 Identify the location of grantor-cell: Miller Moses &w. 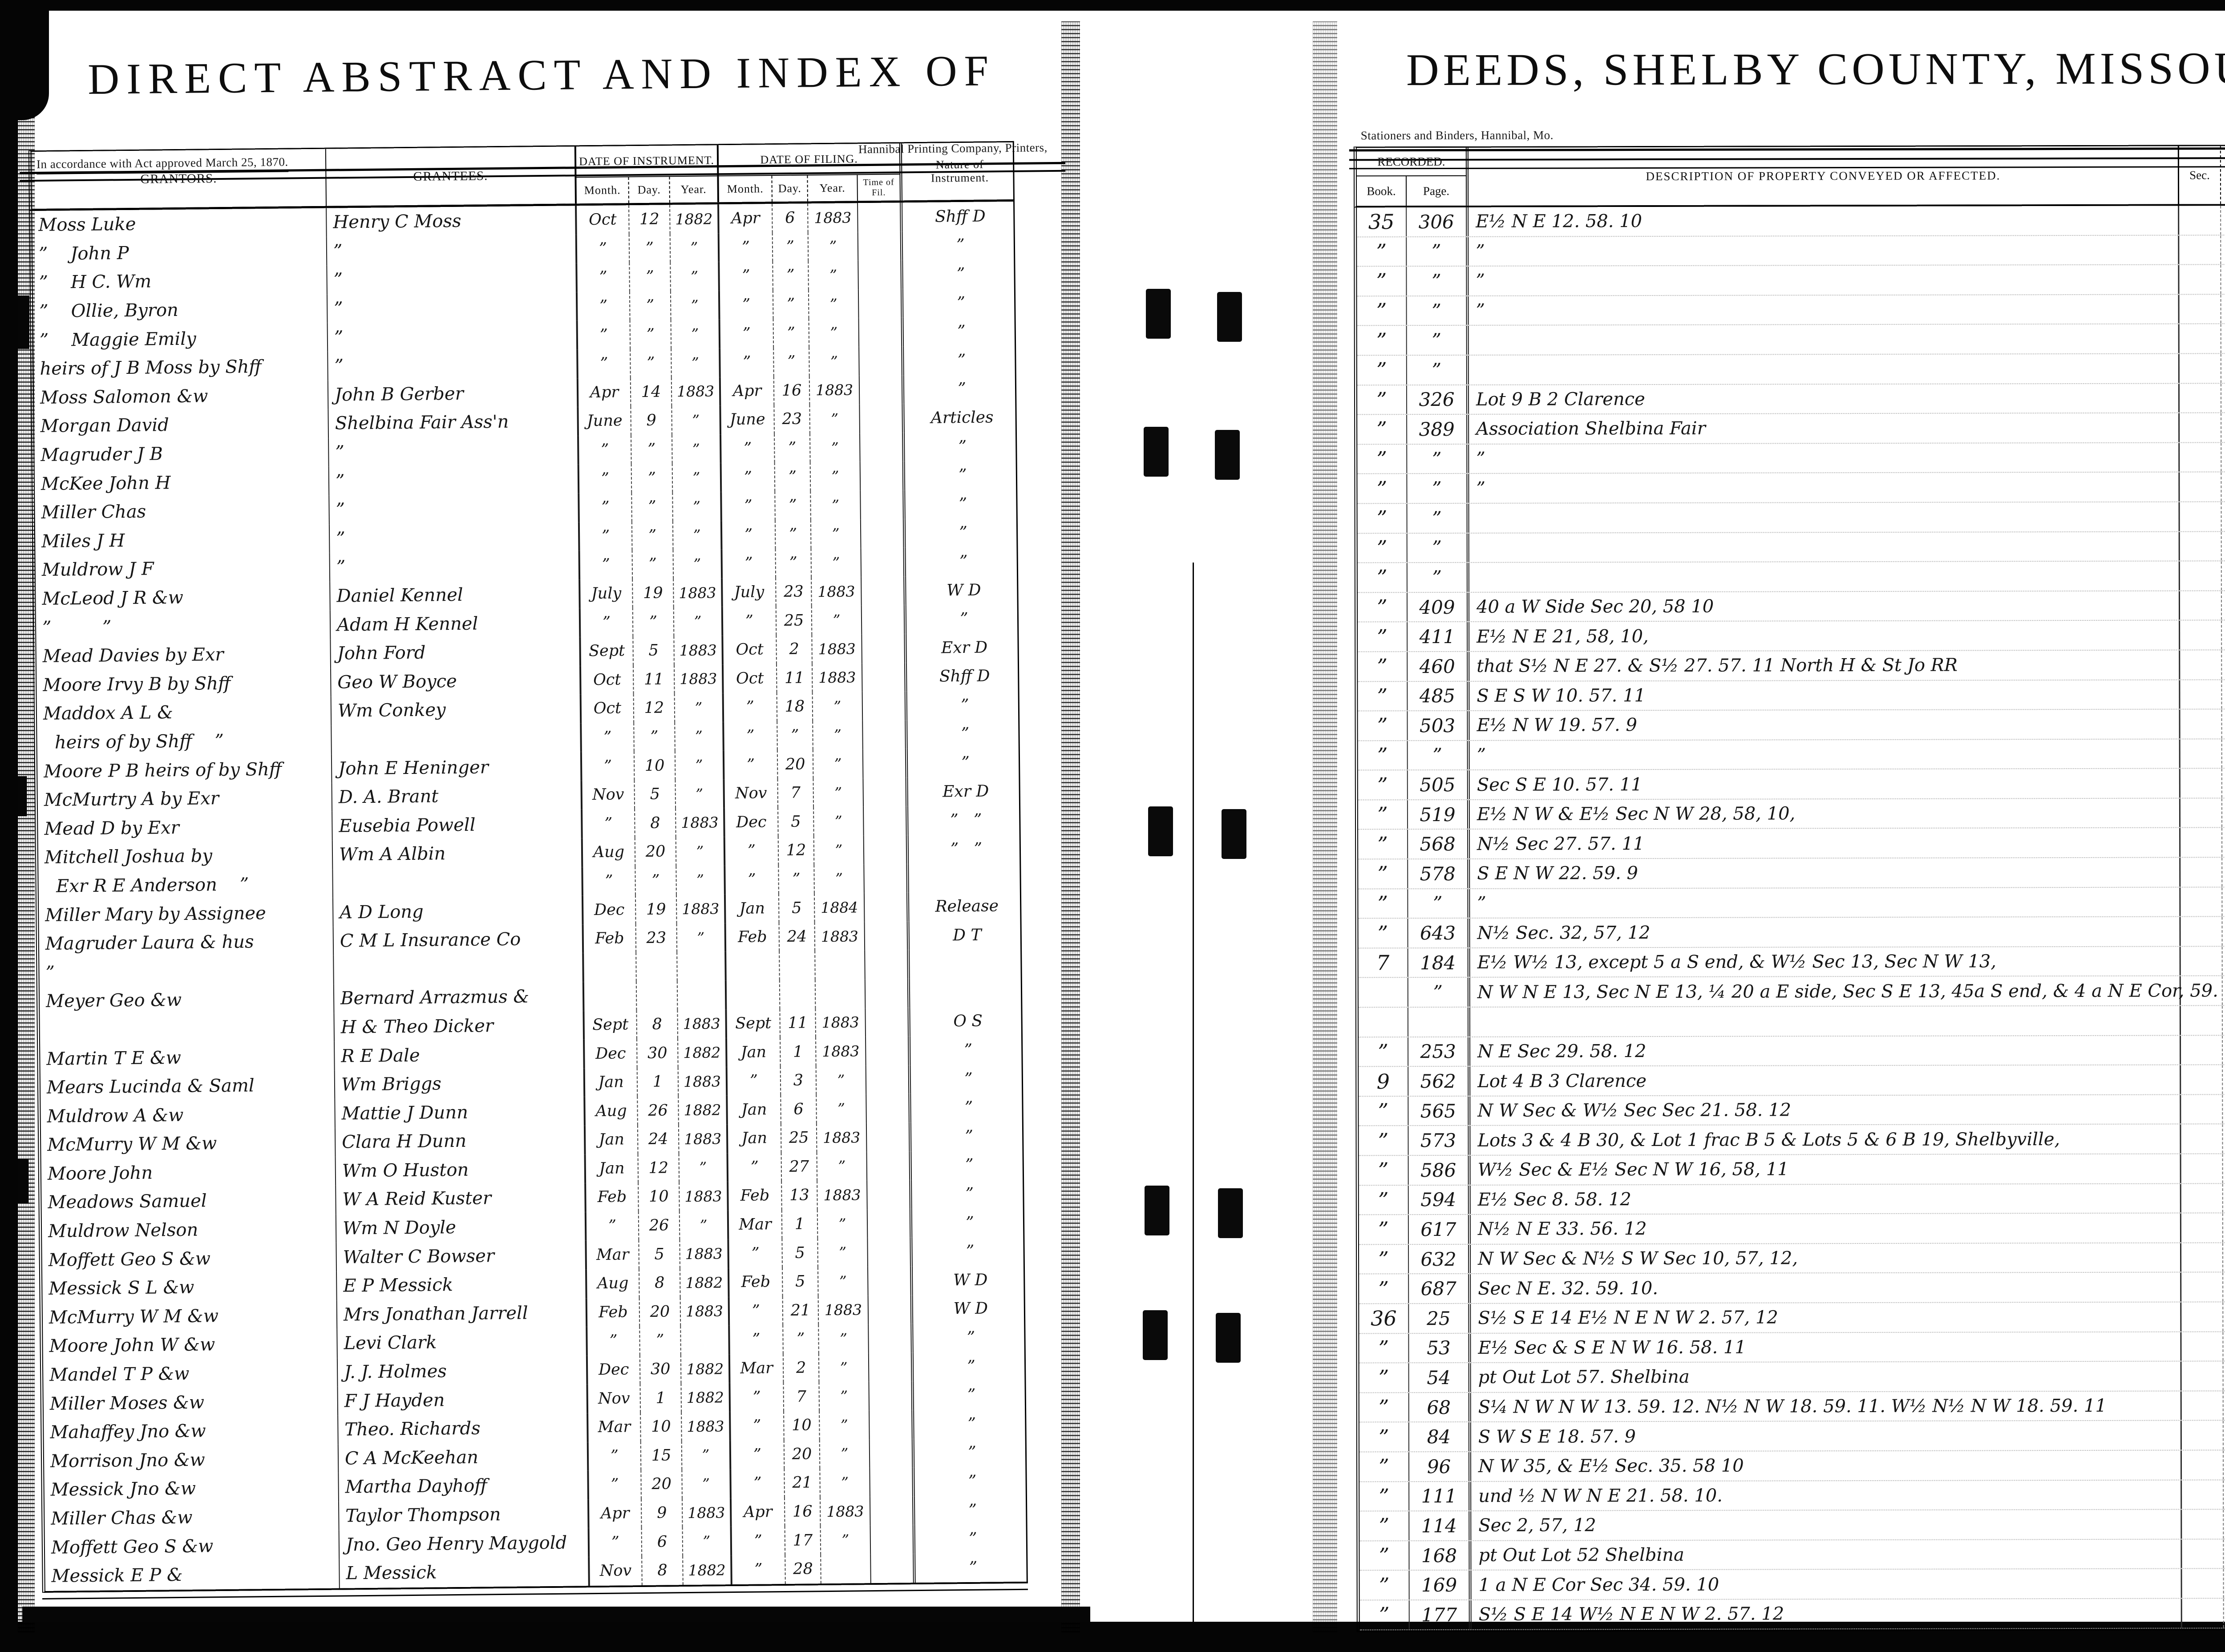
(127, 1403).